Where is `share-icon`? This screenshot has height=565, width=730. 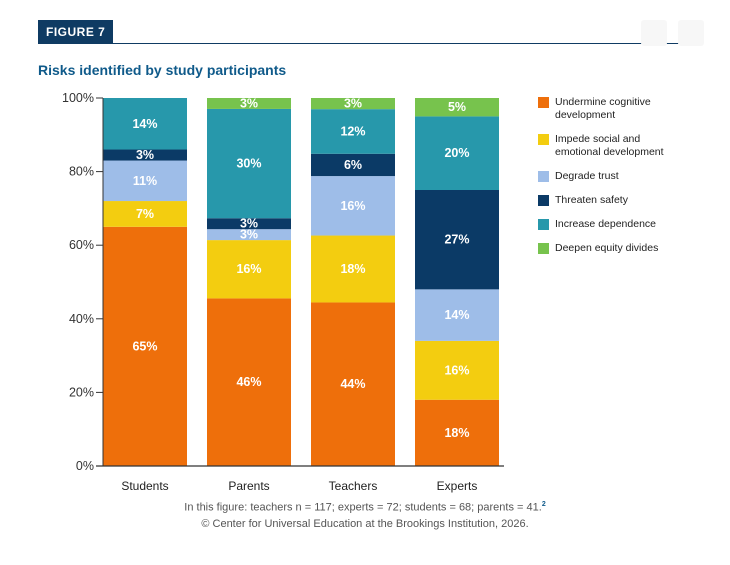 share-icon is located at coordinates (654, 33).